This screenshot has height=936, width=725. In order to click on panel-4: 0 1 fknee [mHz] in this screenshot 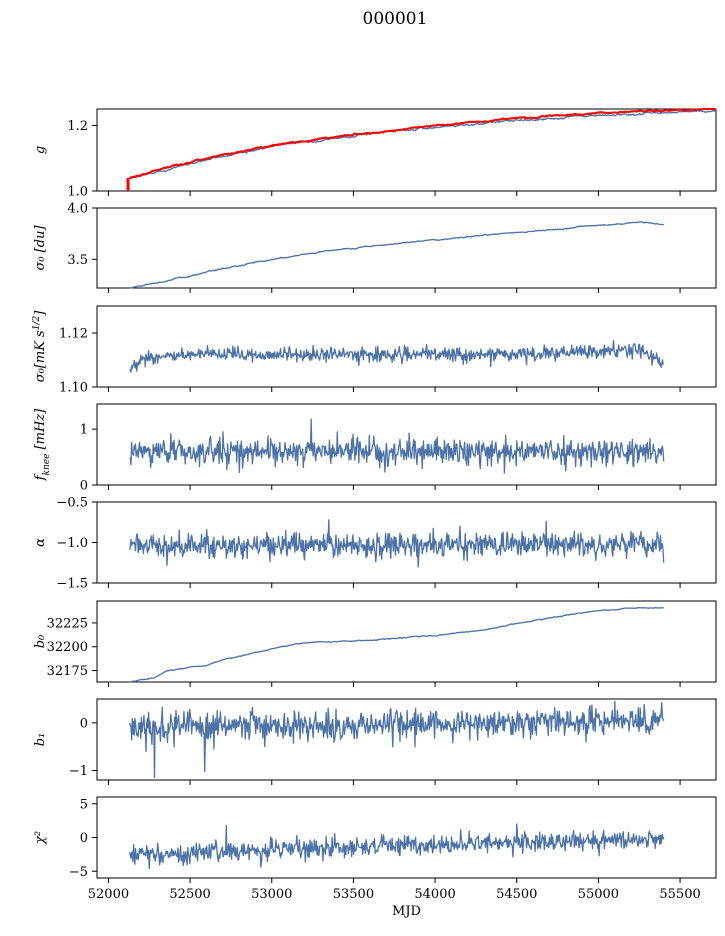, I will do `click(375, 448)`.